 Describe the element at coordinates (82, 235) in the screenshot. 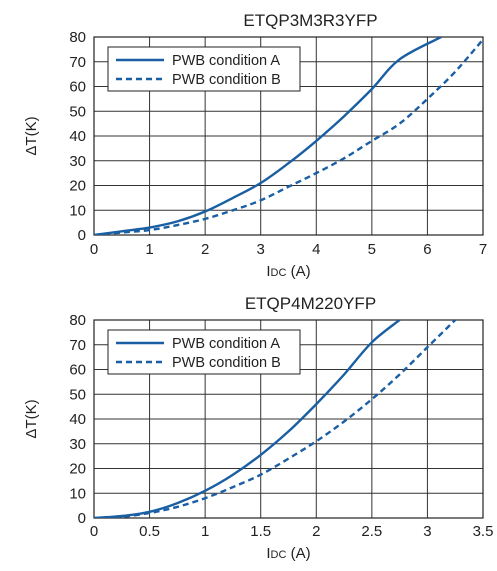

I see `chart1-y-tick-label: 0` at that location.